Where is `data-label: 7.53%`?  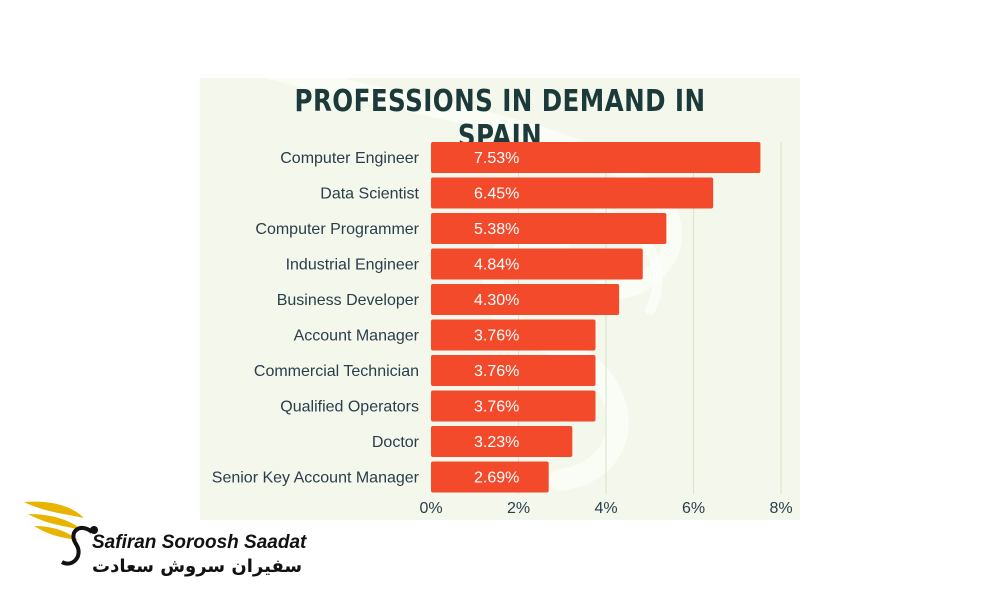 data-label: 7.53% is located at coordinates (496, 158).